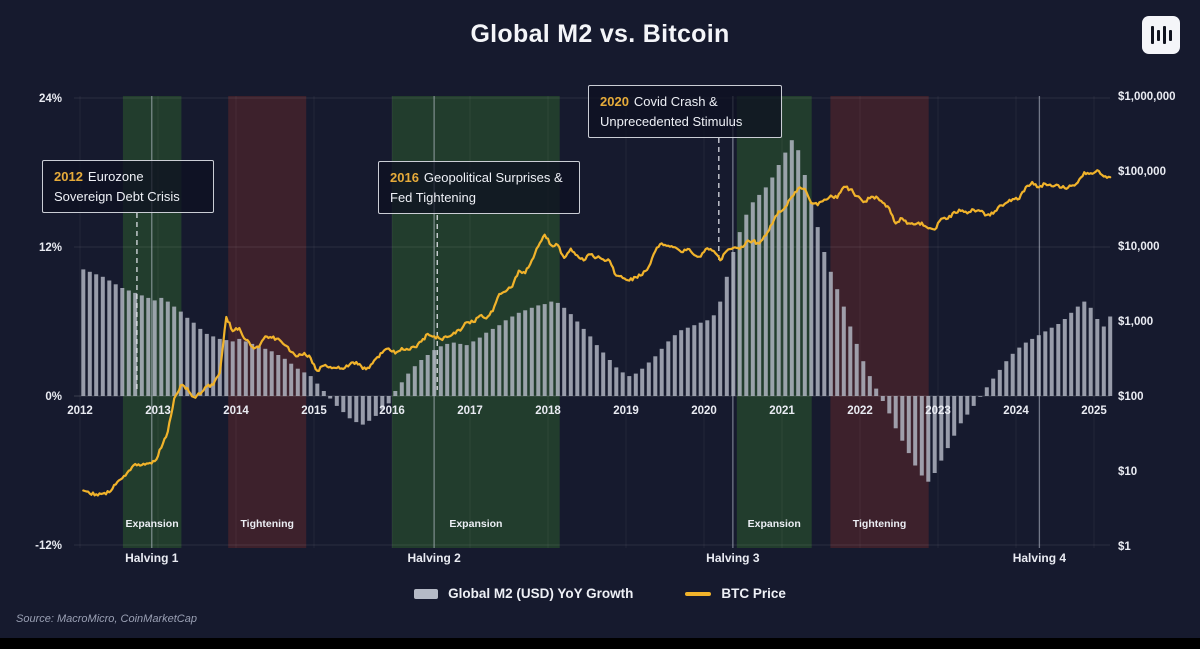 The image size is (1200, 649). Describe the element at coordinates (735, 593) in the screenshot. I see `legend-item-btc: BTC Price` at that location.